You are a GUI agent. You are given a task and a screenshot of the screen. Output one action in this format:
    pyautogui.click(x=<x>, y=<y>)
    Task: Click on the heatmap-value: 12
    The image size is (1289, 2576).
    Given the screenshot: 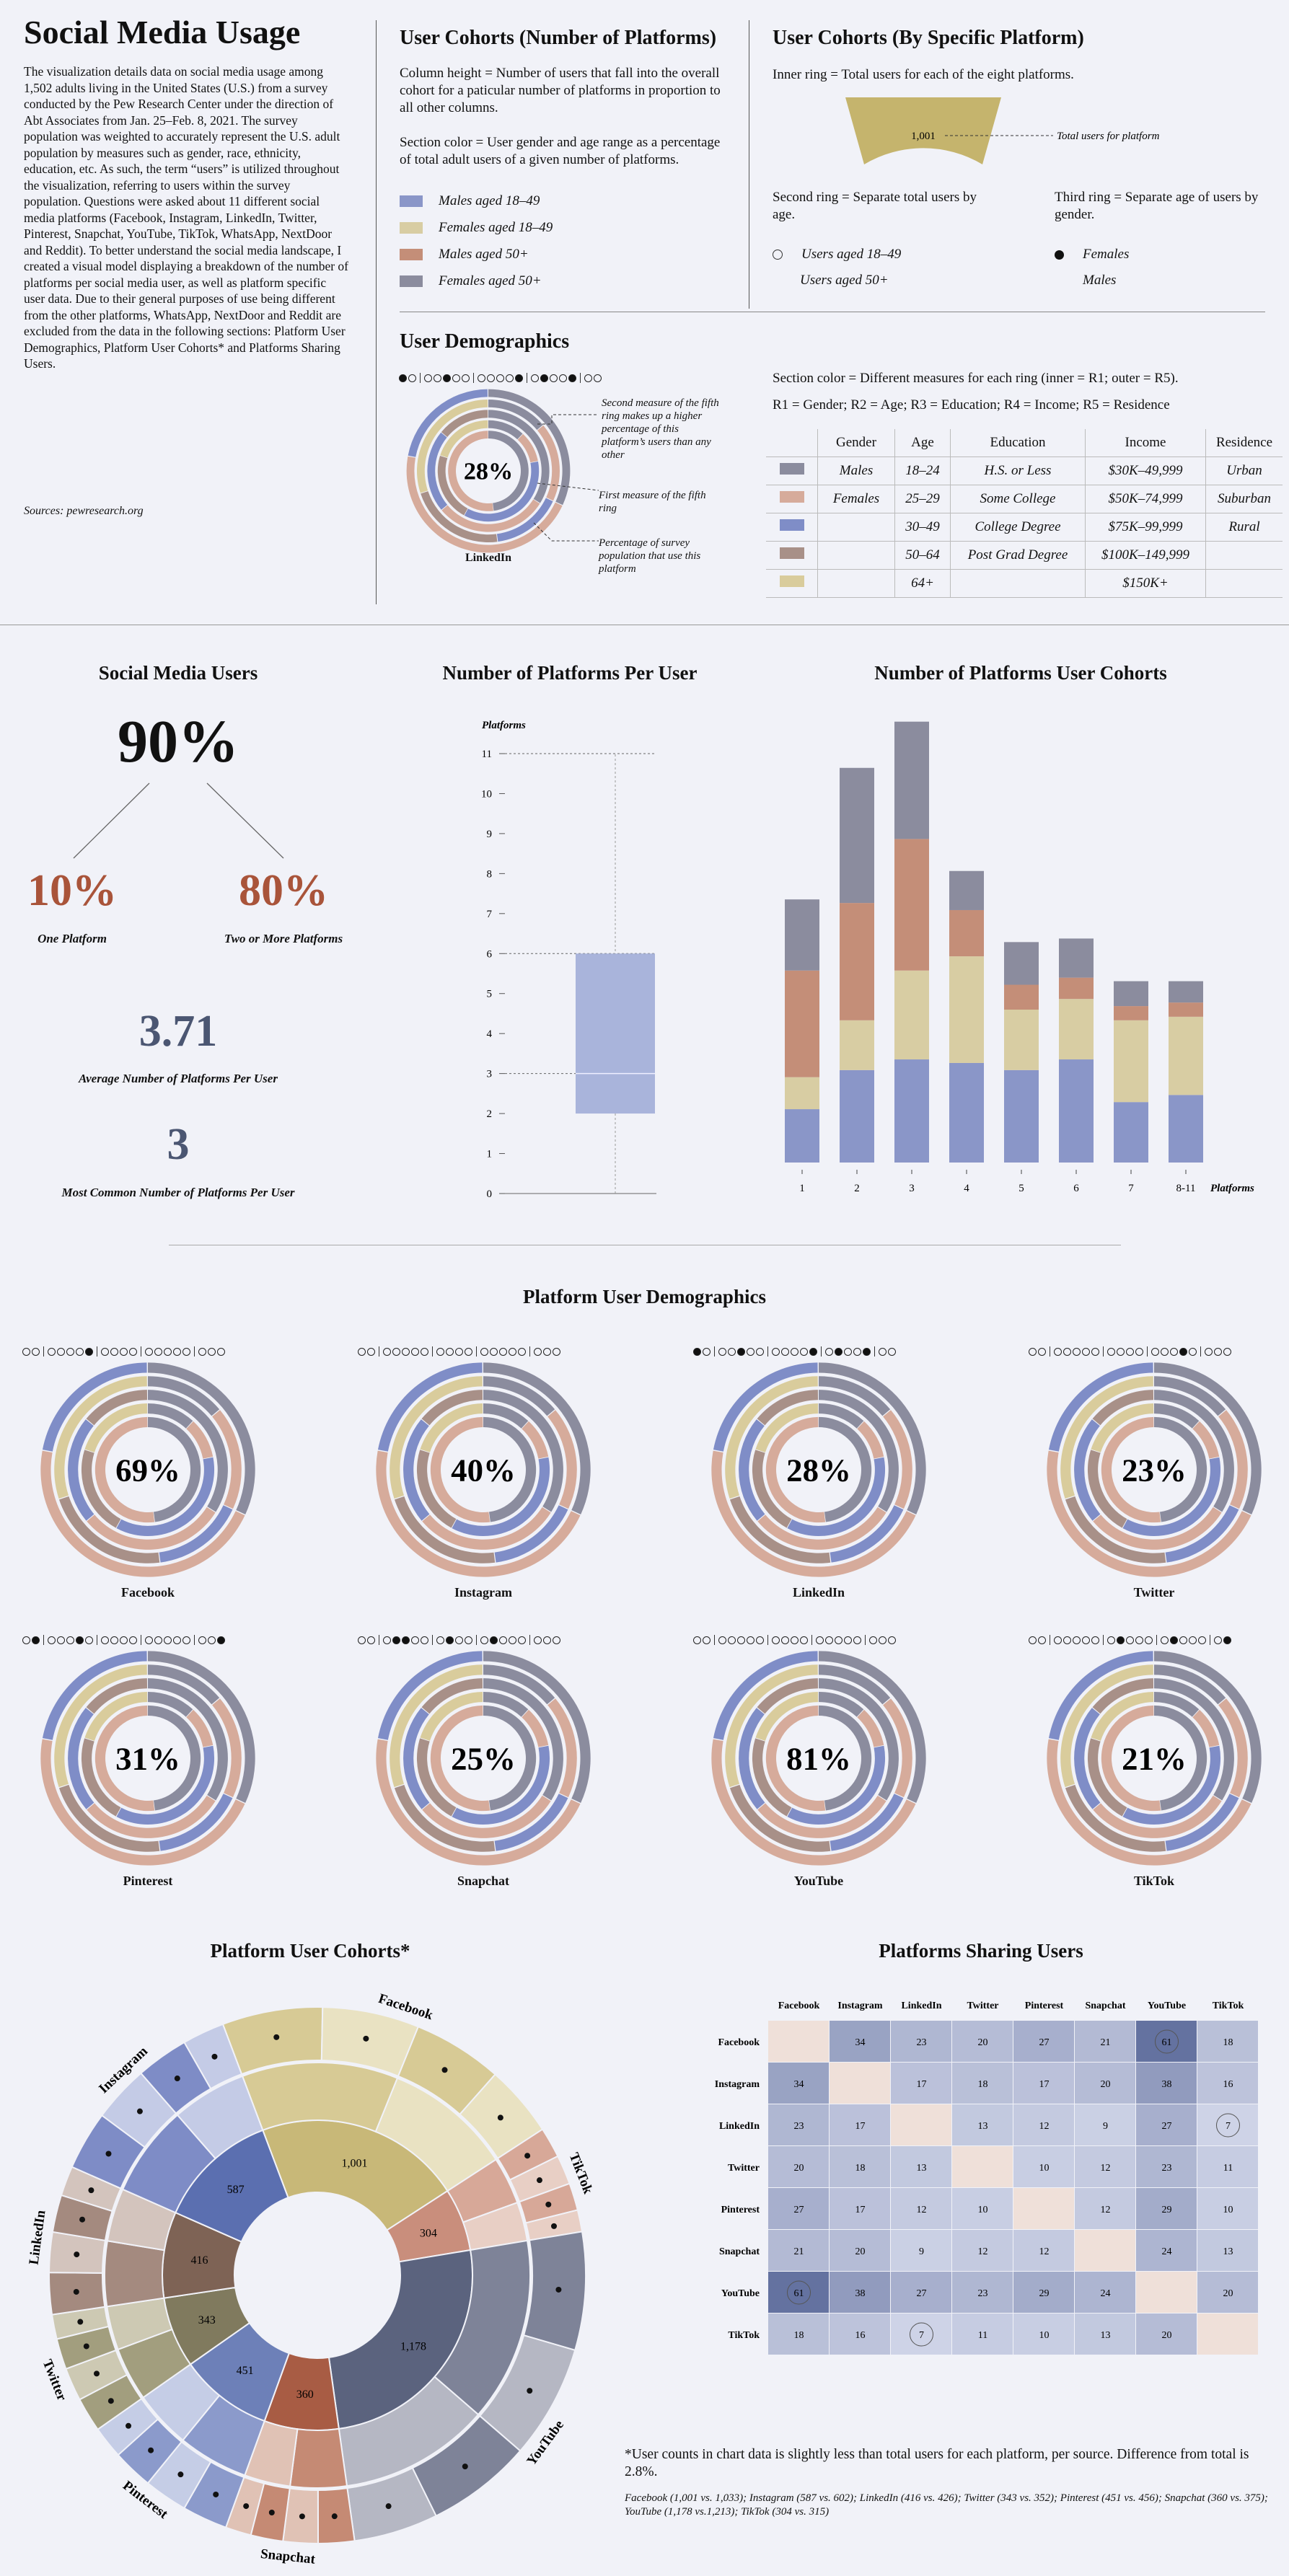 What is the action you would take?
    pyautogui.click(x=1106, y=2210)
    